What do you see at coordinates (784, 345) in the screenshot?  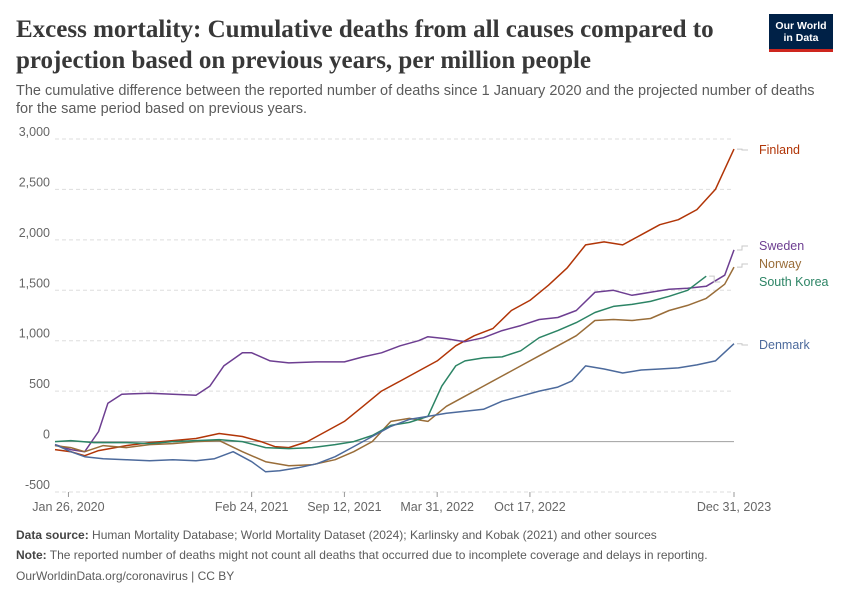 I see `series-label-denmark: Denmark` at bounding box center [784, 345].